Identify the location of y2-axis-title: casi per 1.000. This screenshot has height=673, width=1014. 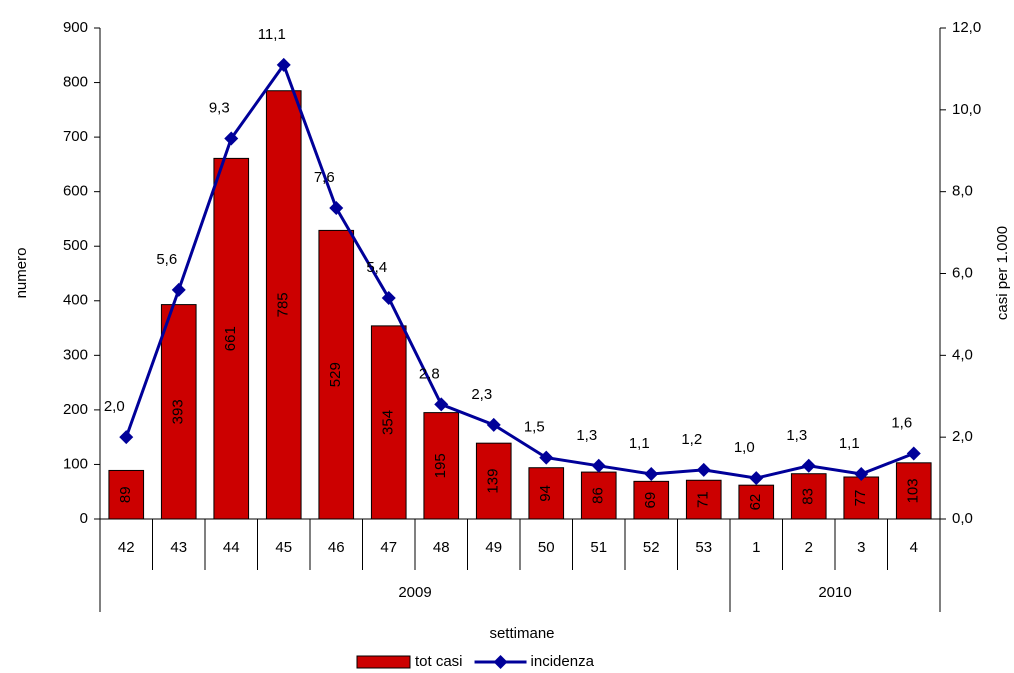
(1002, 273).